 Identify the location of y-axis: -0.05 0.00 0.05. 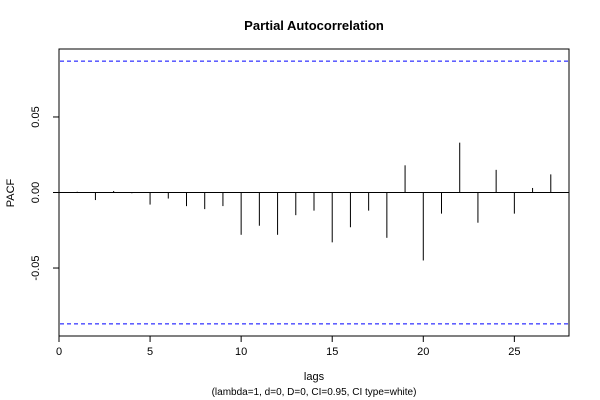
(44, 193).